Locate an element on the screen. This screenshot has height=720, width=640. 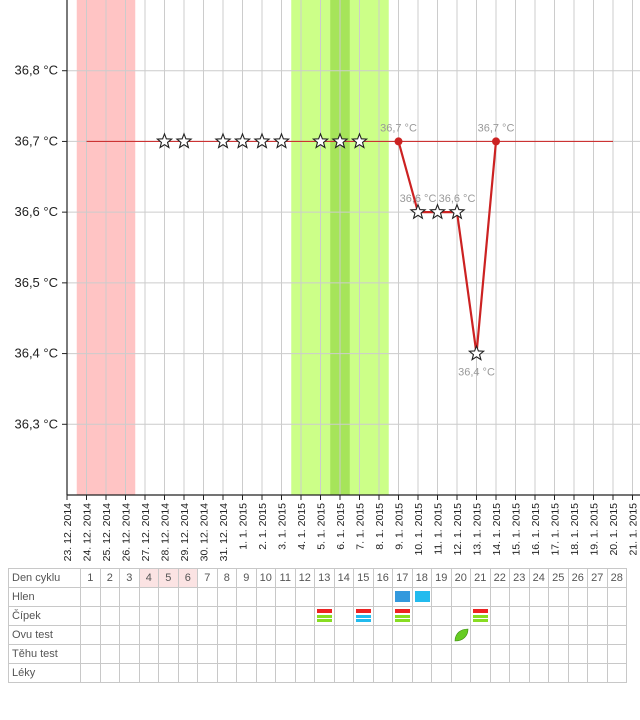
cycle-day-cell: 6 is located at coordinates (187, 578).